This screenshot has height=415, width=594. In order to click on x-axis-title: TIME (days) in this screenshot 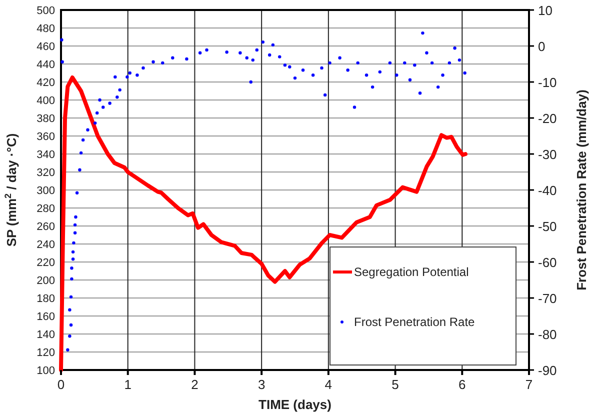, I will do `click(295, 404)`.